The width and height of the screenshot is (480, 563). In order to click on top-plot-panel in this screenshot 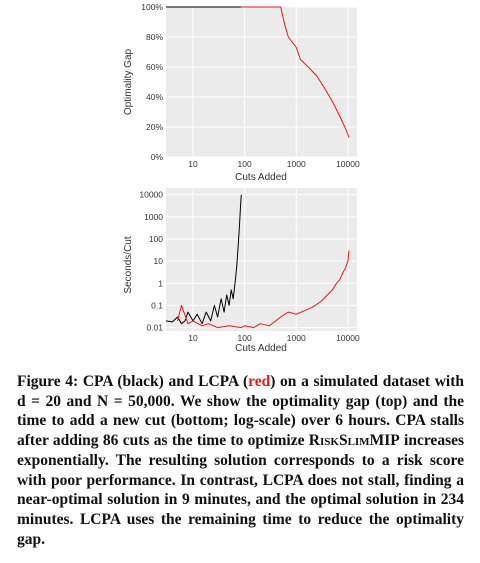, I will do `click(261, 82)`.